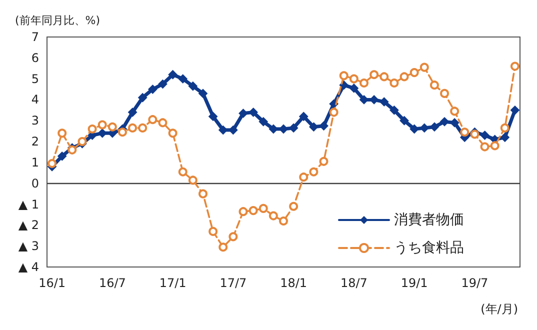  What do you see at coordinates (52, 283) in the screenshot?
I see `x-tick-label: 16/1` at bounding box center [52, 283].